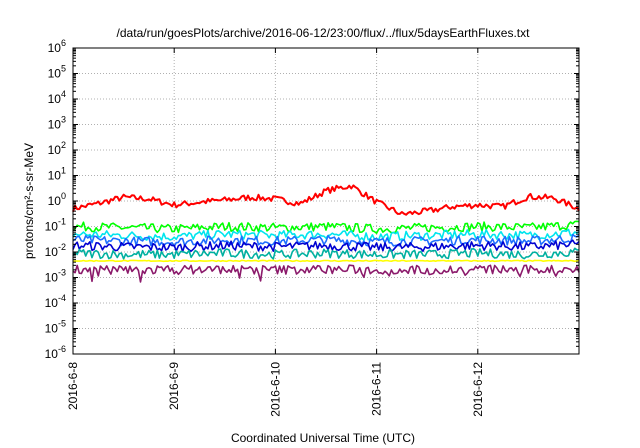  I want to click on x-tick-label: 2016-6-10, so click(275, 389).